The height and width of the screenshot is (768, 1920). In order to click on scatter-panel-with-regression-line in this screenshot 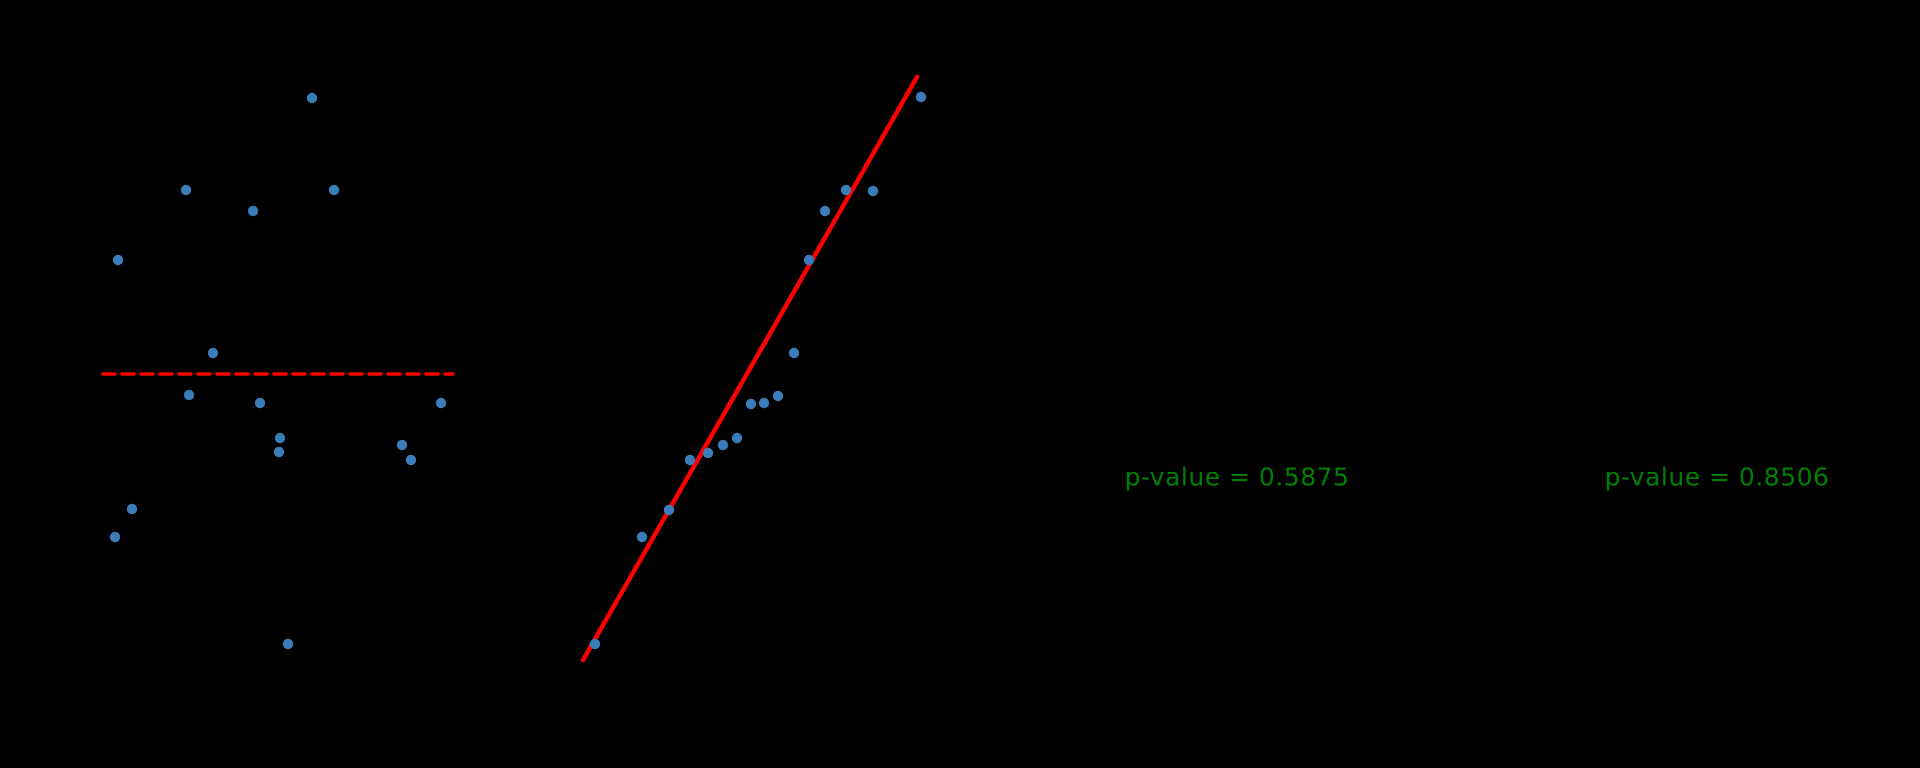, I will do `click(753, 368)`.